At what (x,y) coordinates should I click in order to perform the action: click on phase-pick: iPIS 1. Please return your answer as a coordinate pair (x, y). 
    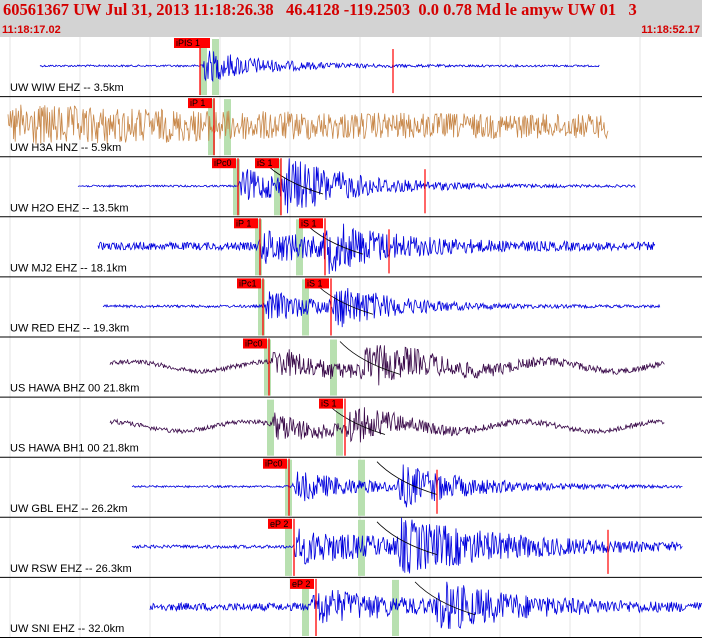
    Looking at the image, I should click on (192, 67).